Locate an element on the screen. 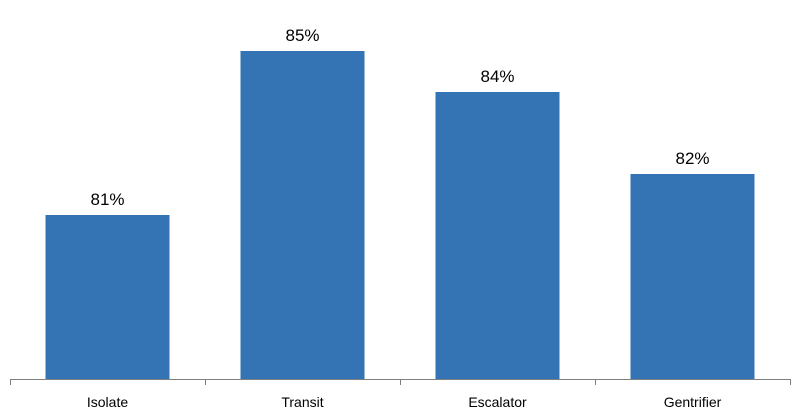 The width and height of the screenshot is (800, 410). bar-escalator is located at coordinates (497, 235).